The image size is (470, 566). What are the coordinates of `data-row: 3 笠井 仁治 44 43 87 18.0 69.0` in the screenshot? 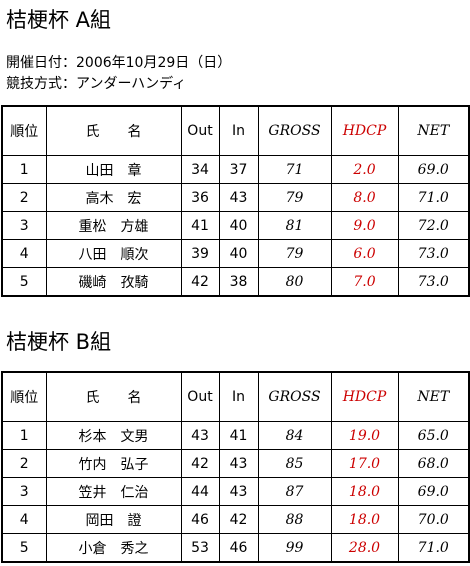 It's located at (235, 491).